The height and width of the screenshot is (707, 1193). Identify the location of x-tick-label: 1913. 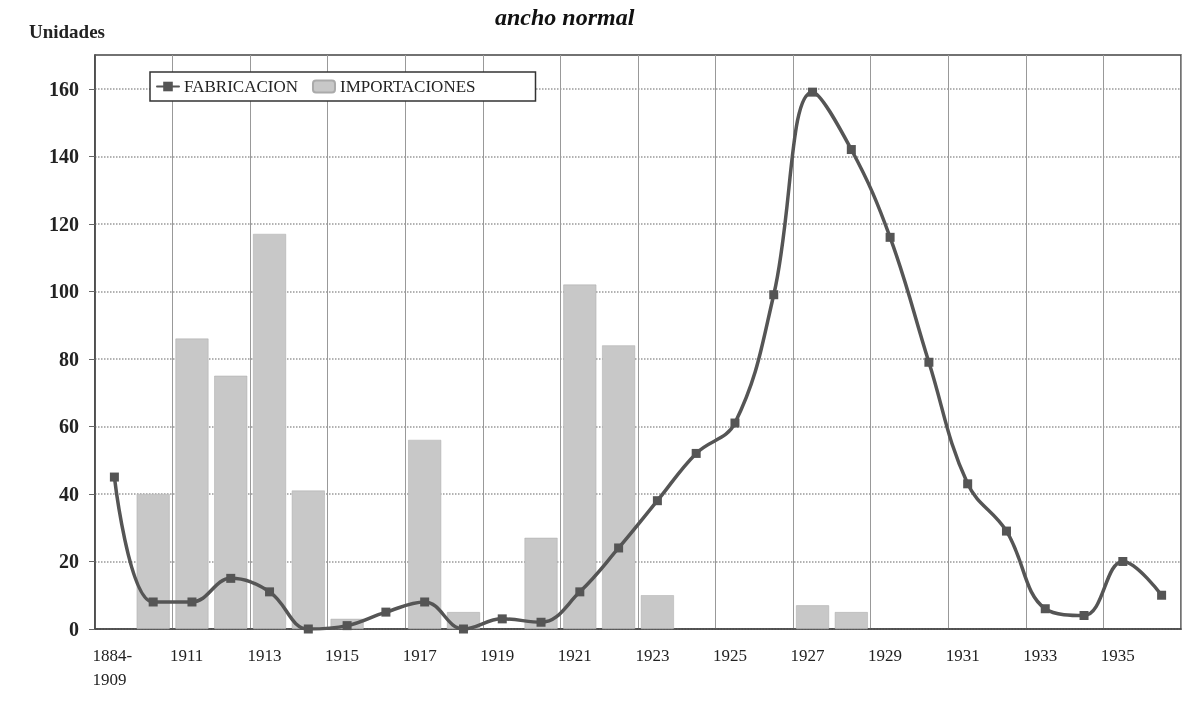
(264, 655).